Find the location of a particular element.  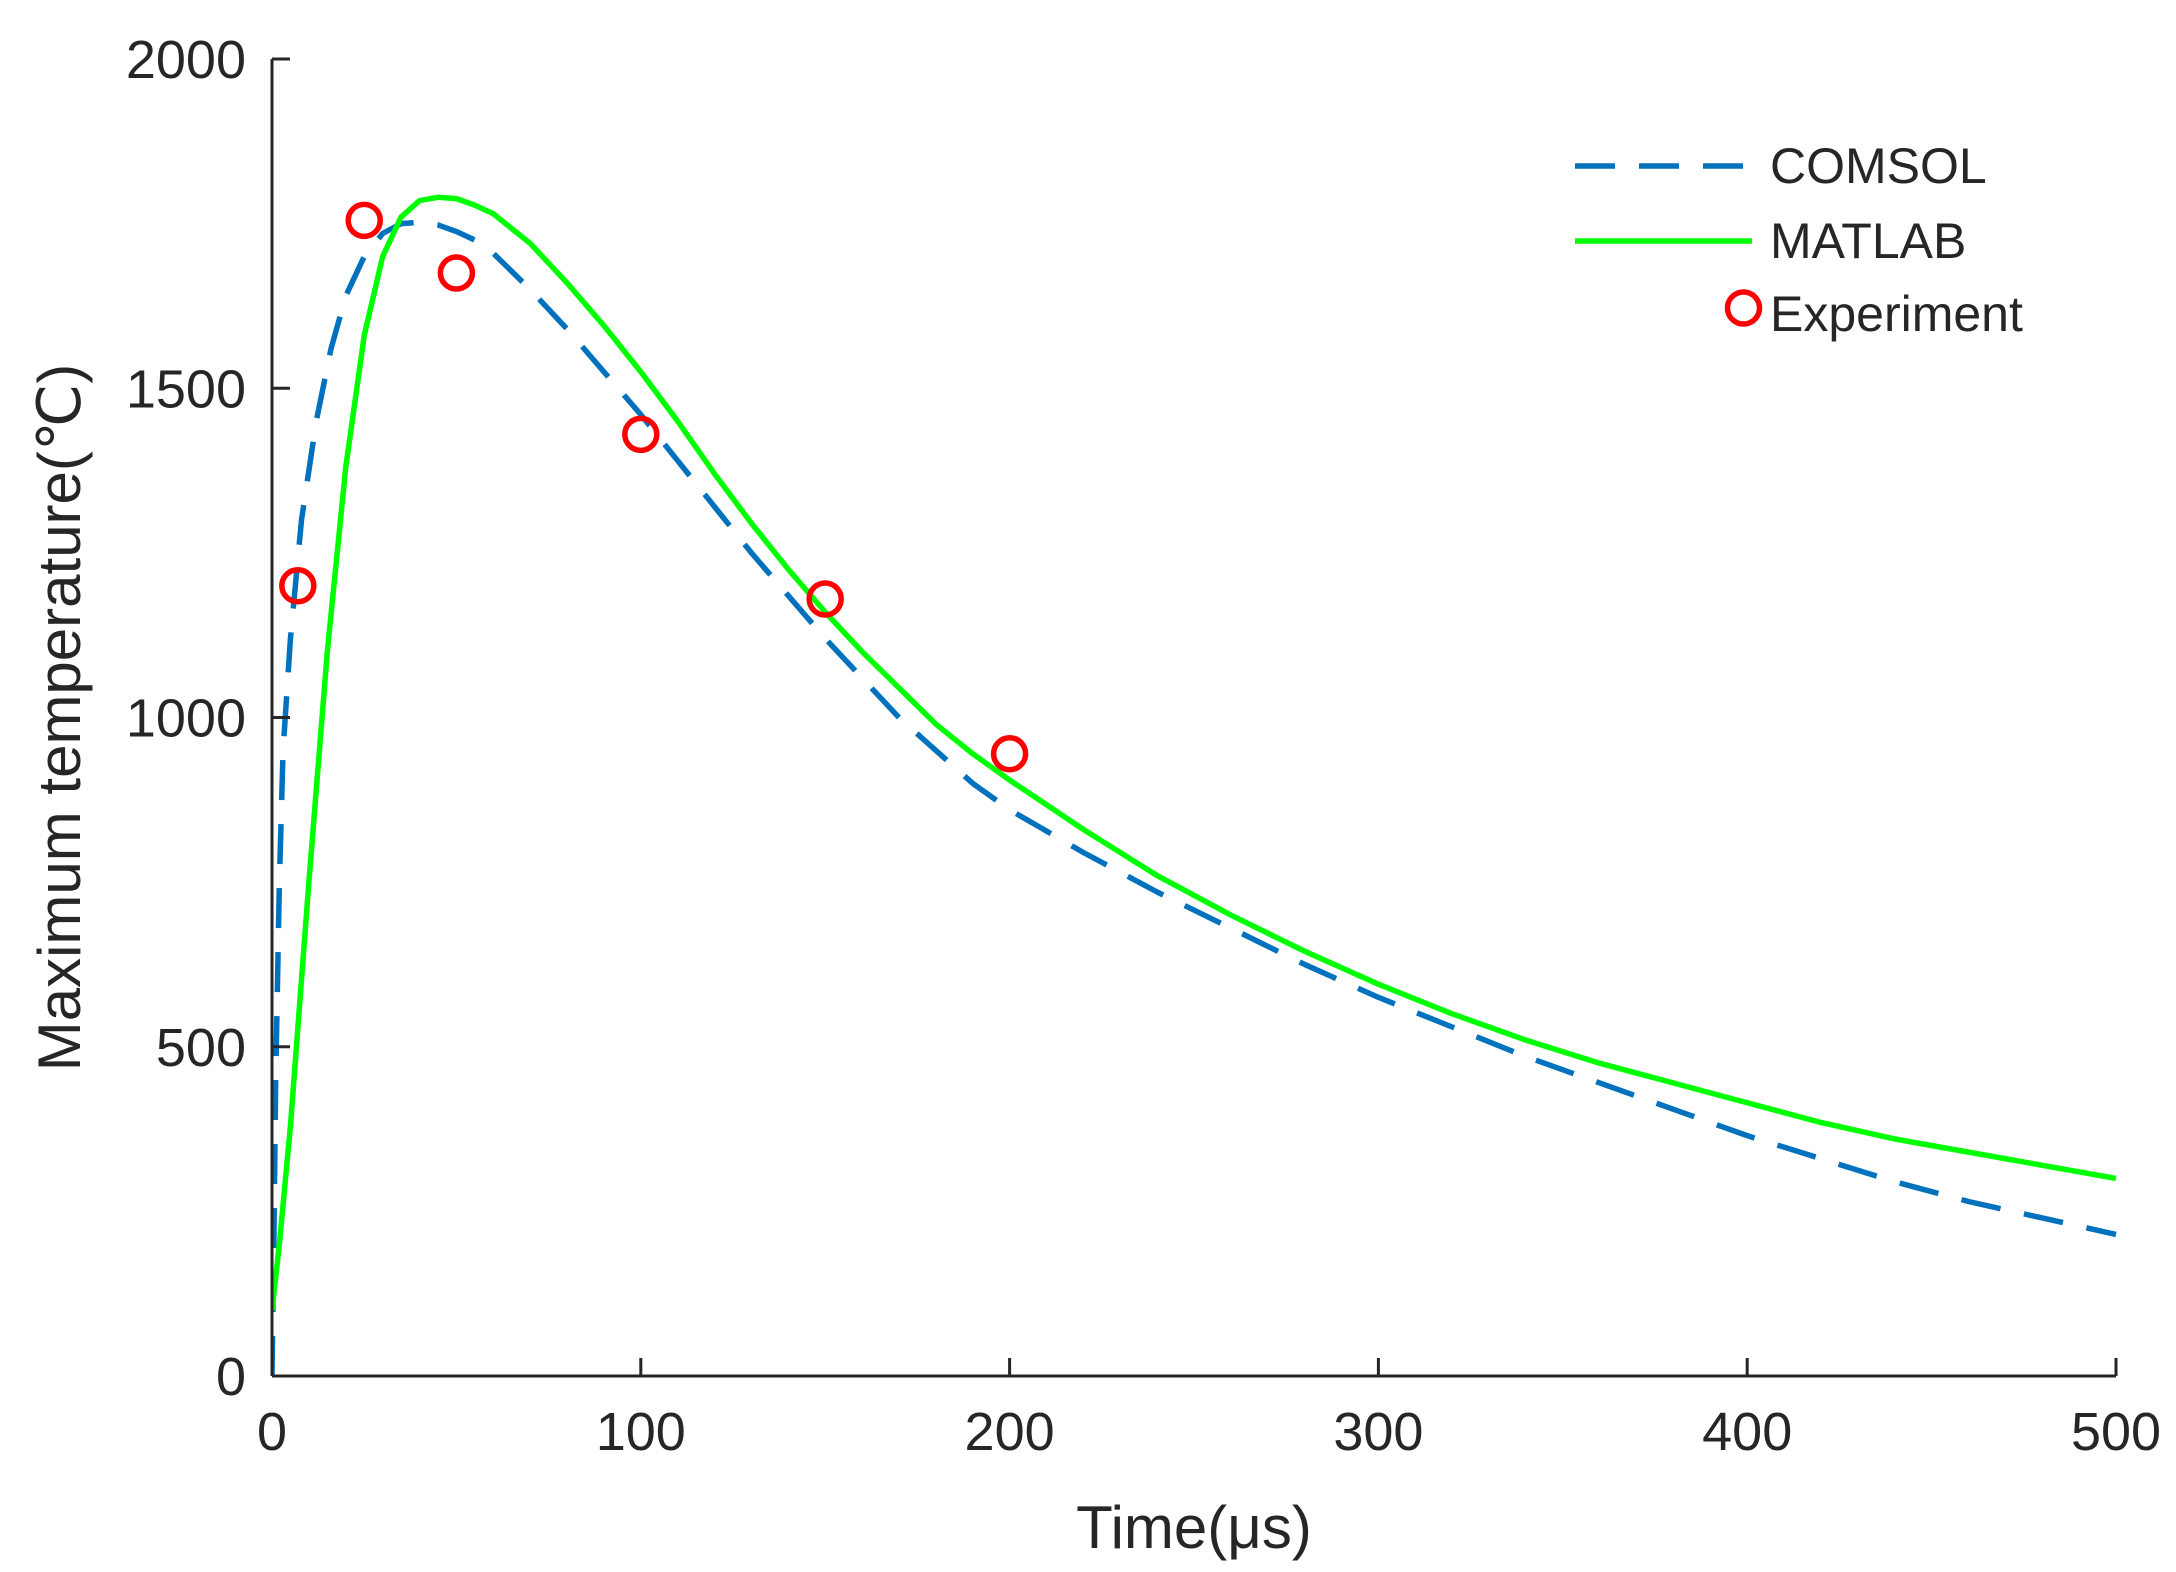

x-tick-label: 400 is located at coordinates (1747, 1432).